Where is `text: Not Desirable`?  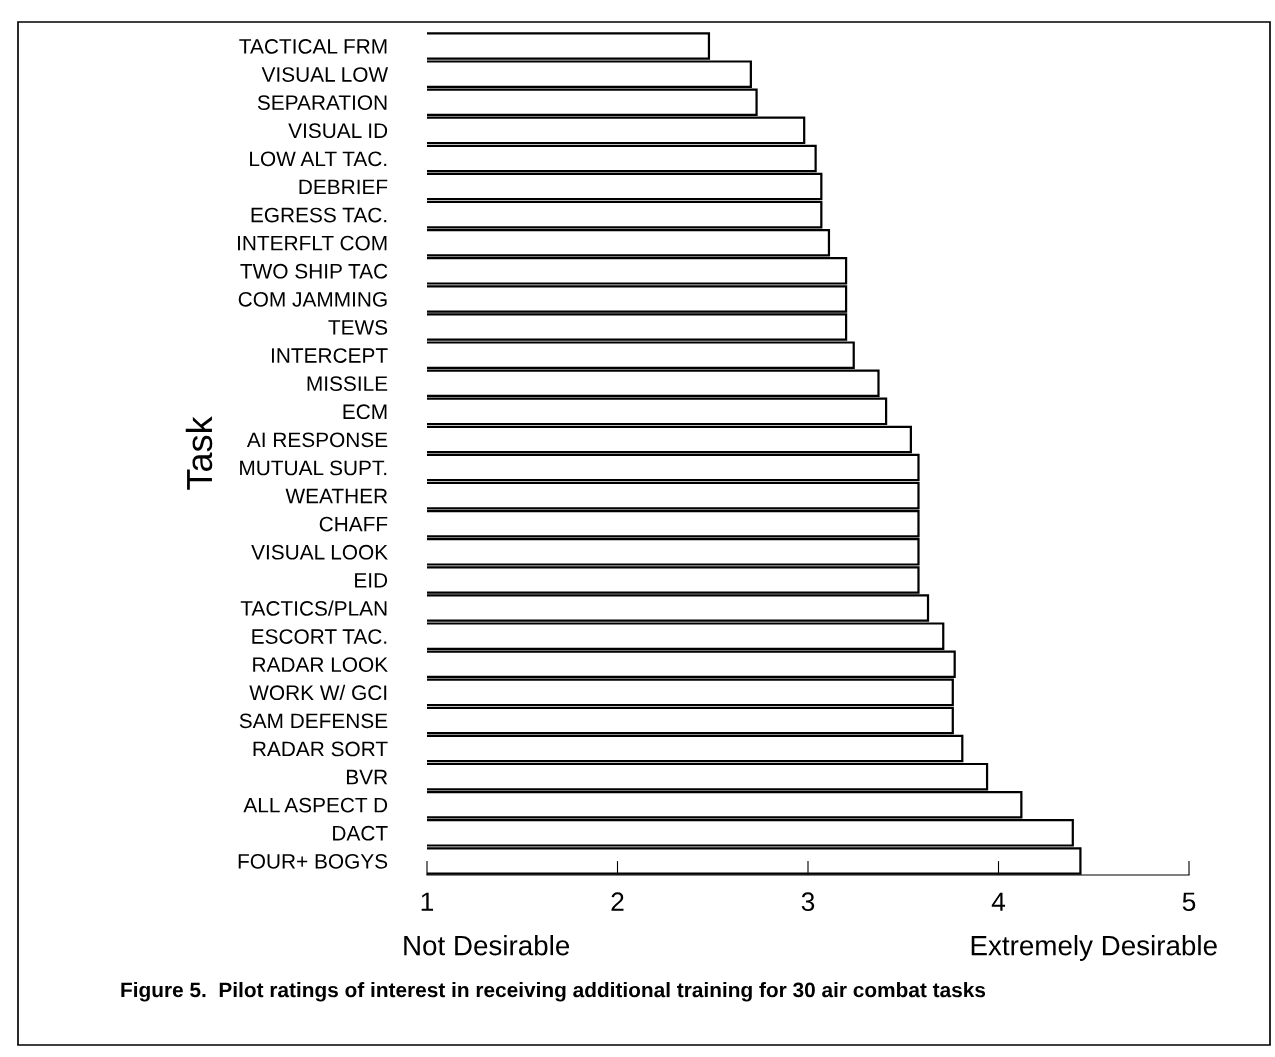 text: Not Desirable is located at coordinates (487, 945).